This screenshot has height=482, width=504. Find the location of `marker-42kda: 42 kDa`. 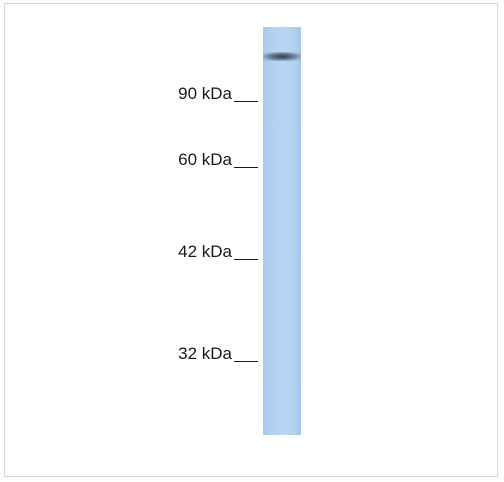

marker-42kda: 42 kDa is located at coordinates (218, 252).